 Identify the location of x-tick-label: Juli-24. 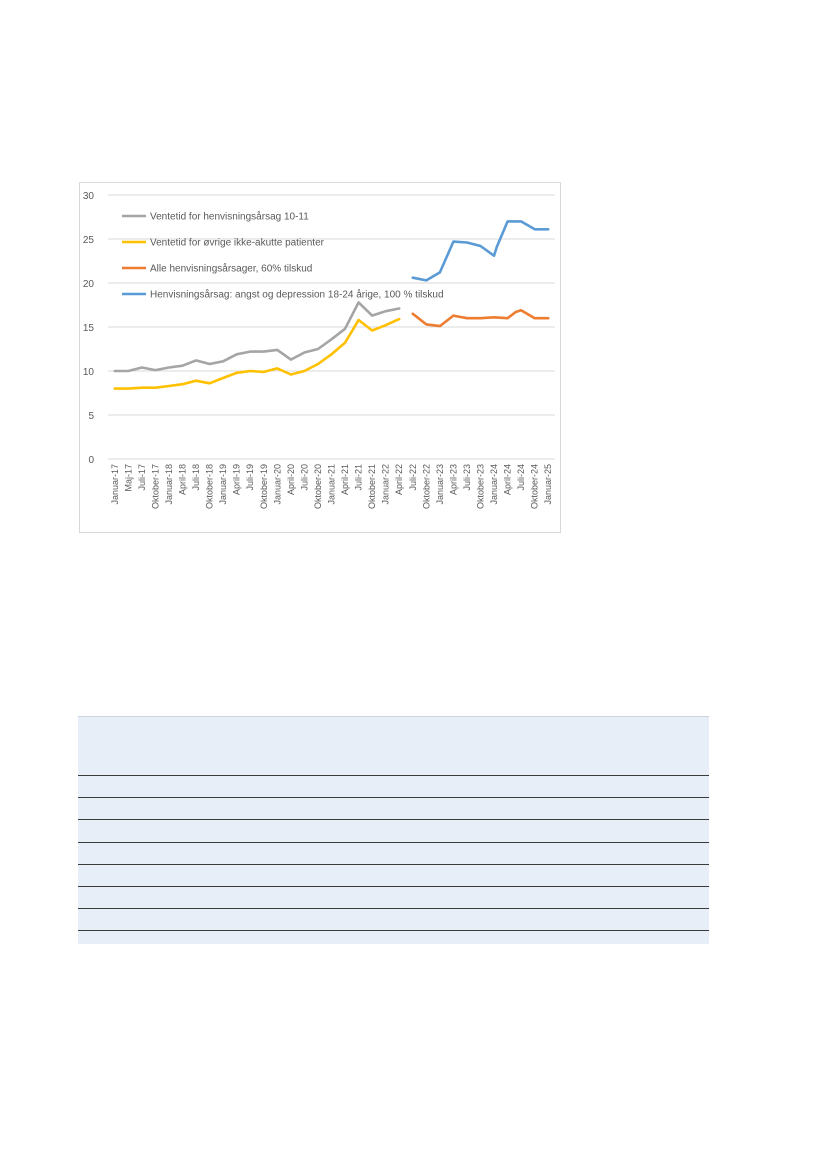
(521, 477).